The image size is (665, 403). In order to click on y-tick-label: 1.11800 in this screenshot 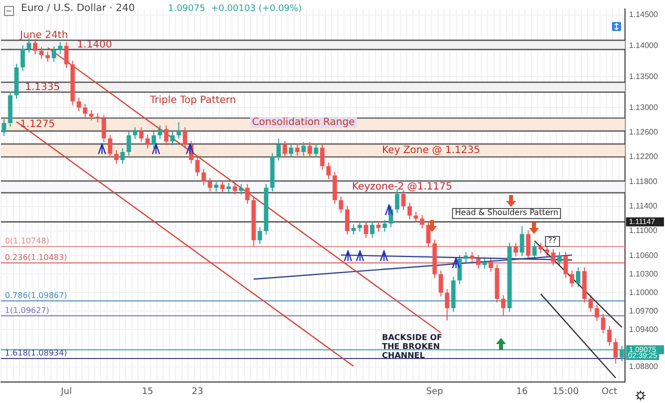, I will do `click(643, 181)`.